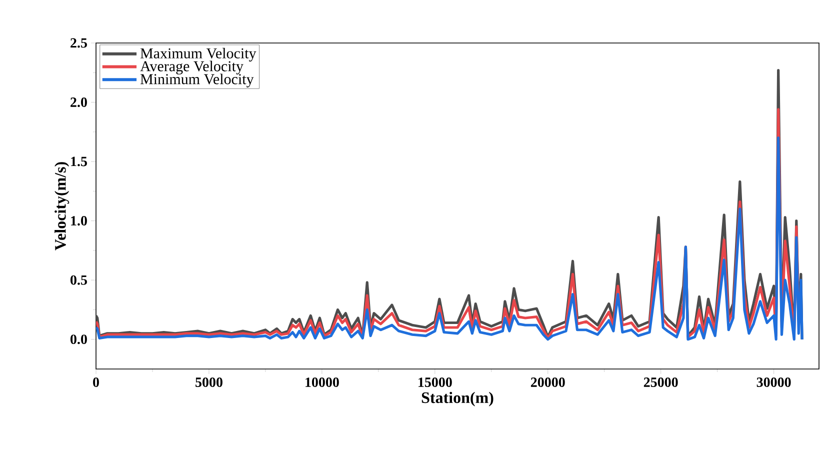 Image resolution: width=829 pixels, height=457 pixels. What do you see at coordinates (78, 339) in the screenshot?
I see `y-tick-label: 0.0` at bounding box center [78, 339].